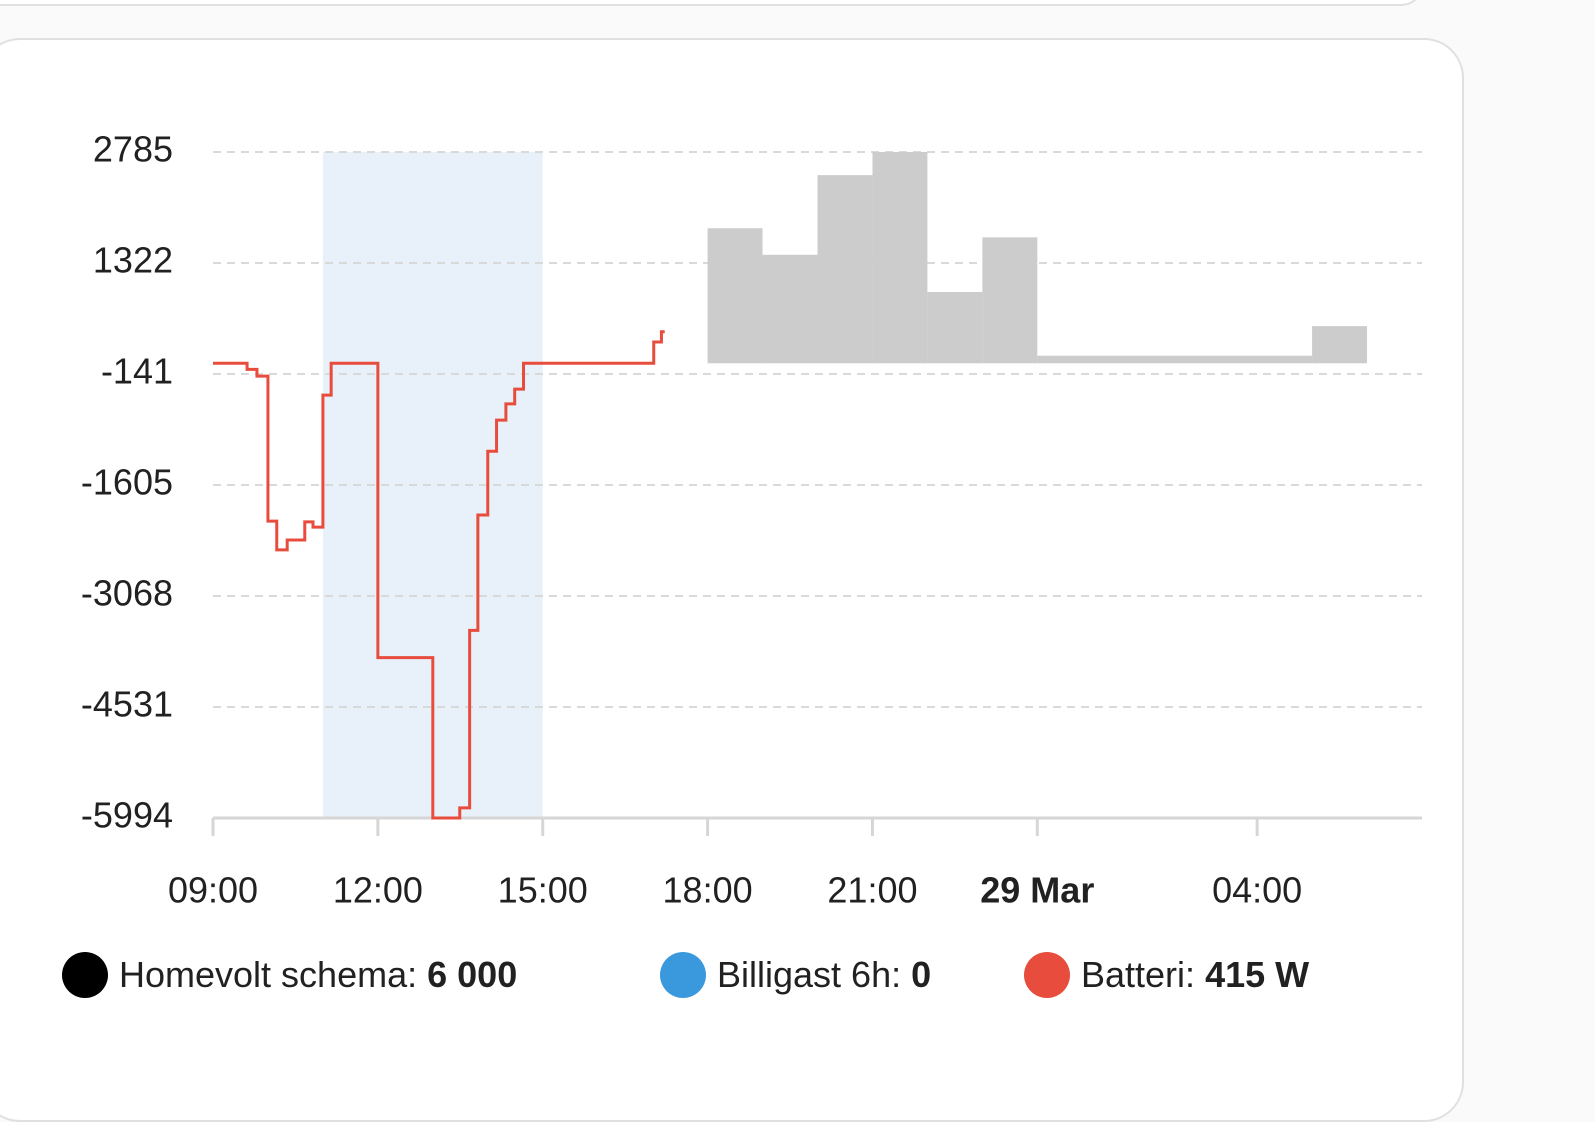 The width and height of the screenshot is (1595, 1122). I want to click on legend-value: 415 W, so click(1257, 974).